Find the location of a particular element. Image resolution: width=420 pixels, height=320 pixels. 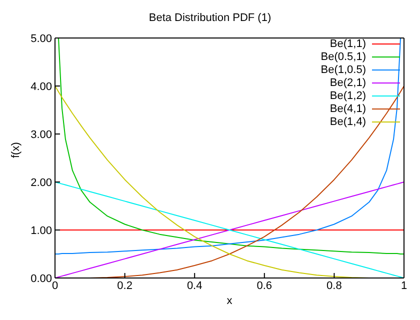

x-tick-label: 1 is located at coordinates (404, 286).